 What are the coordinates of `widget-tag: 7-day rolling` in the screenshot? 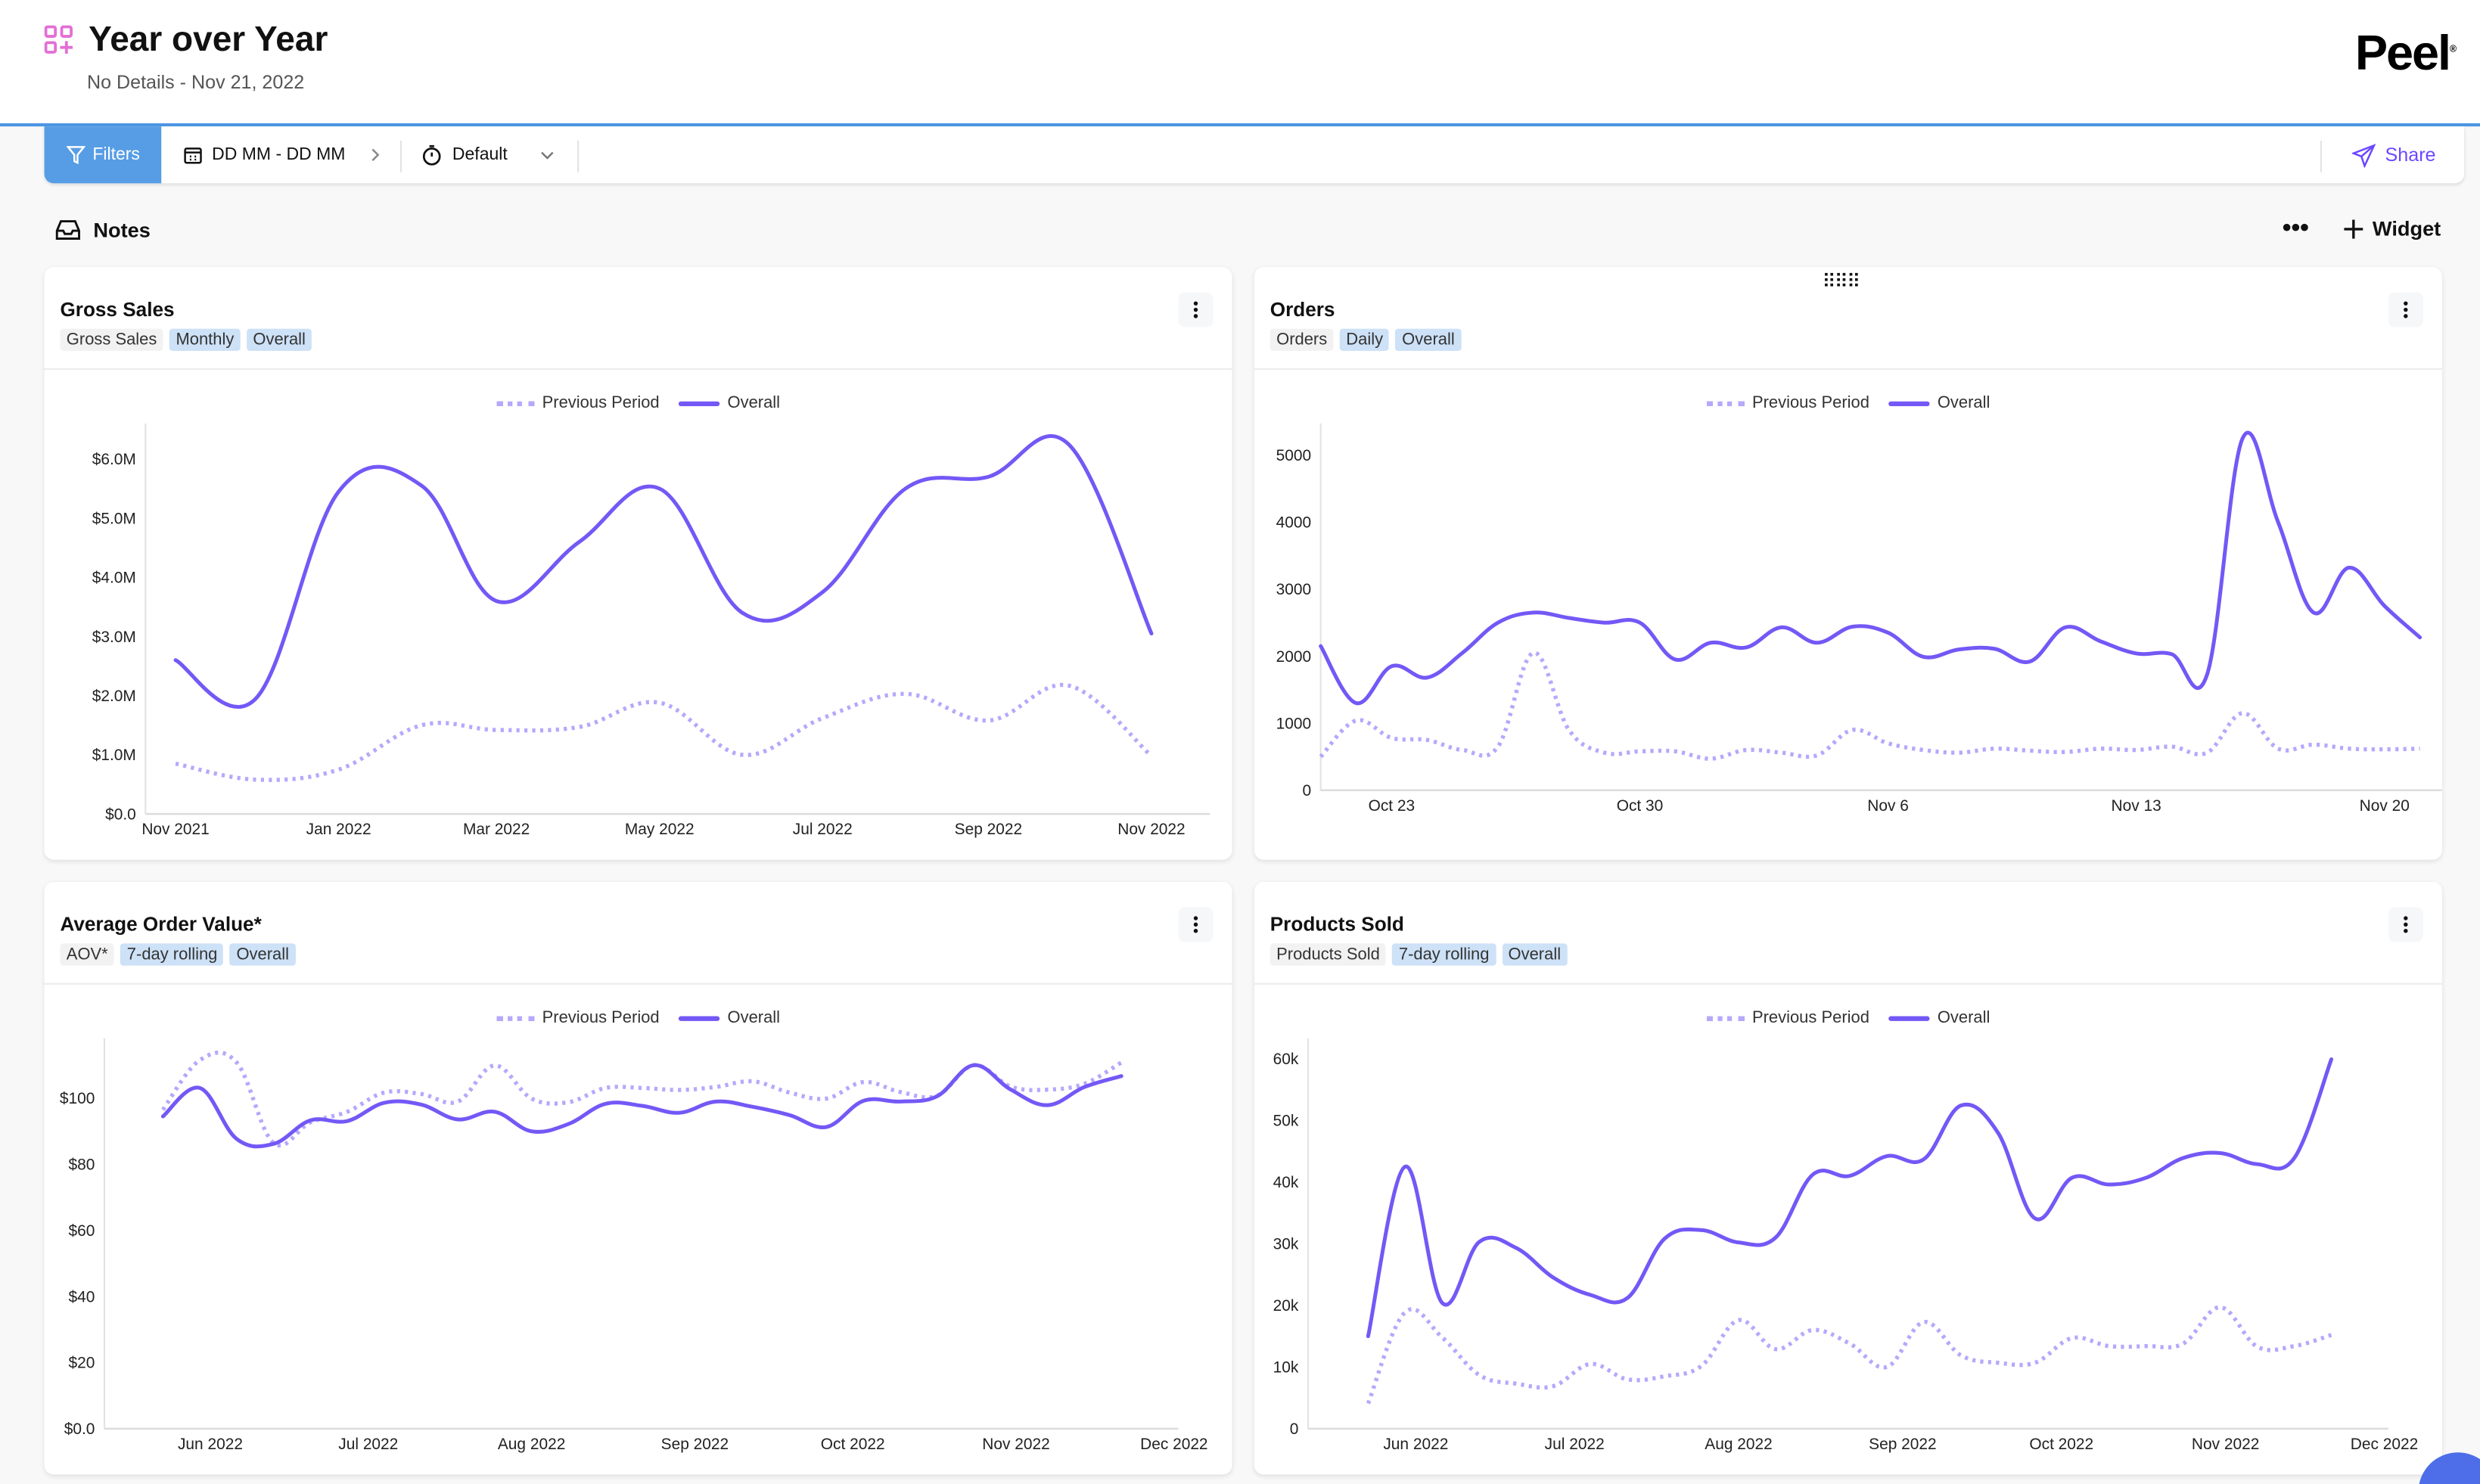 It's located at (172, 954).